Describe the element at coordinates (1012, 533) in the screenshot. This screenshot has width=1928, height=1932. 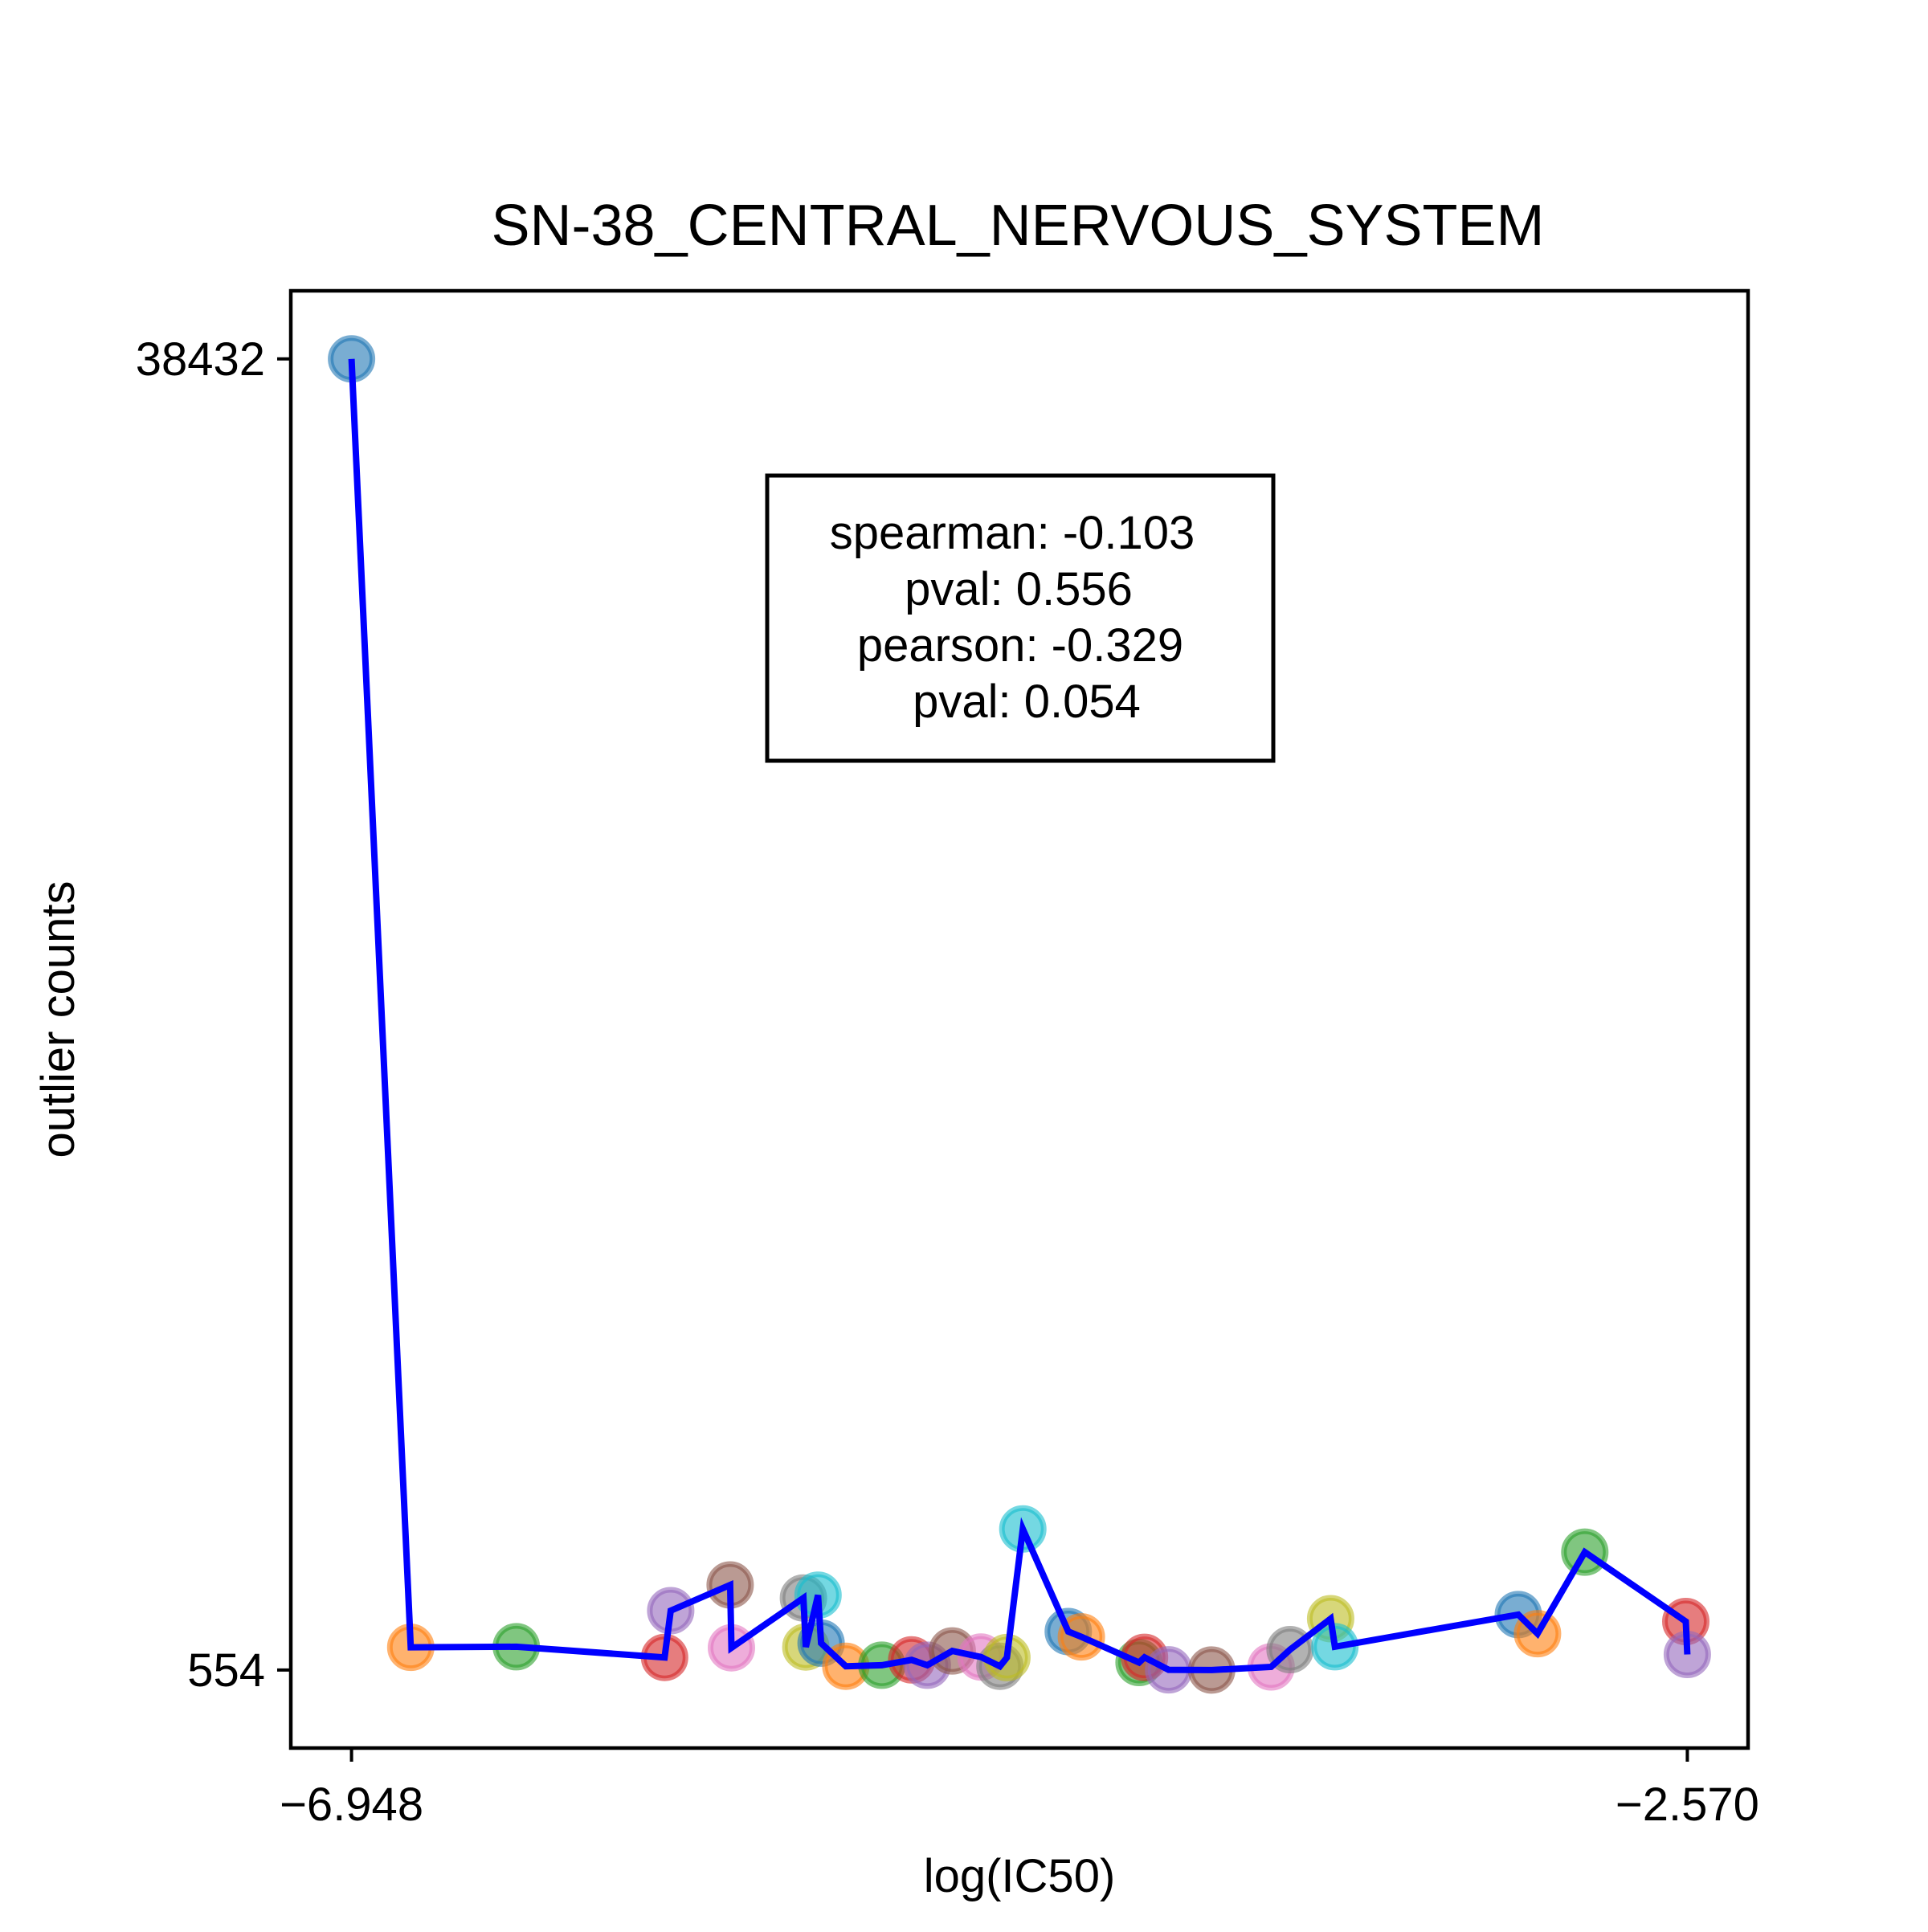
I see `stats-spearman: spearman: -0.103` at that location.